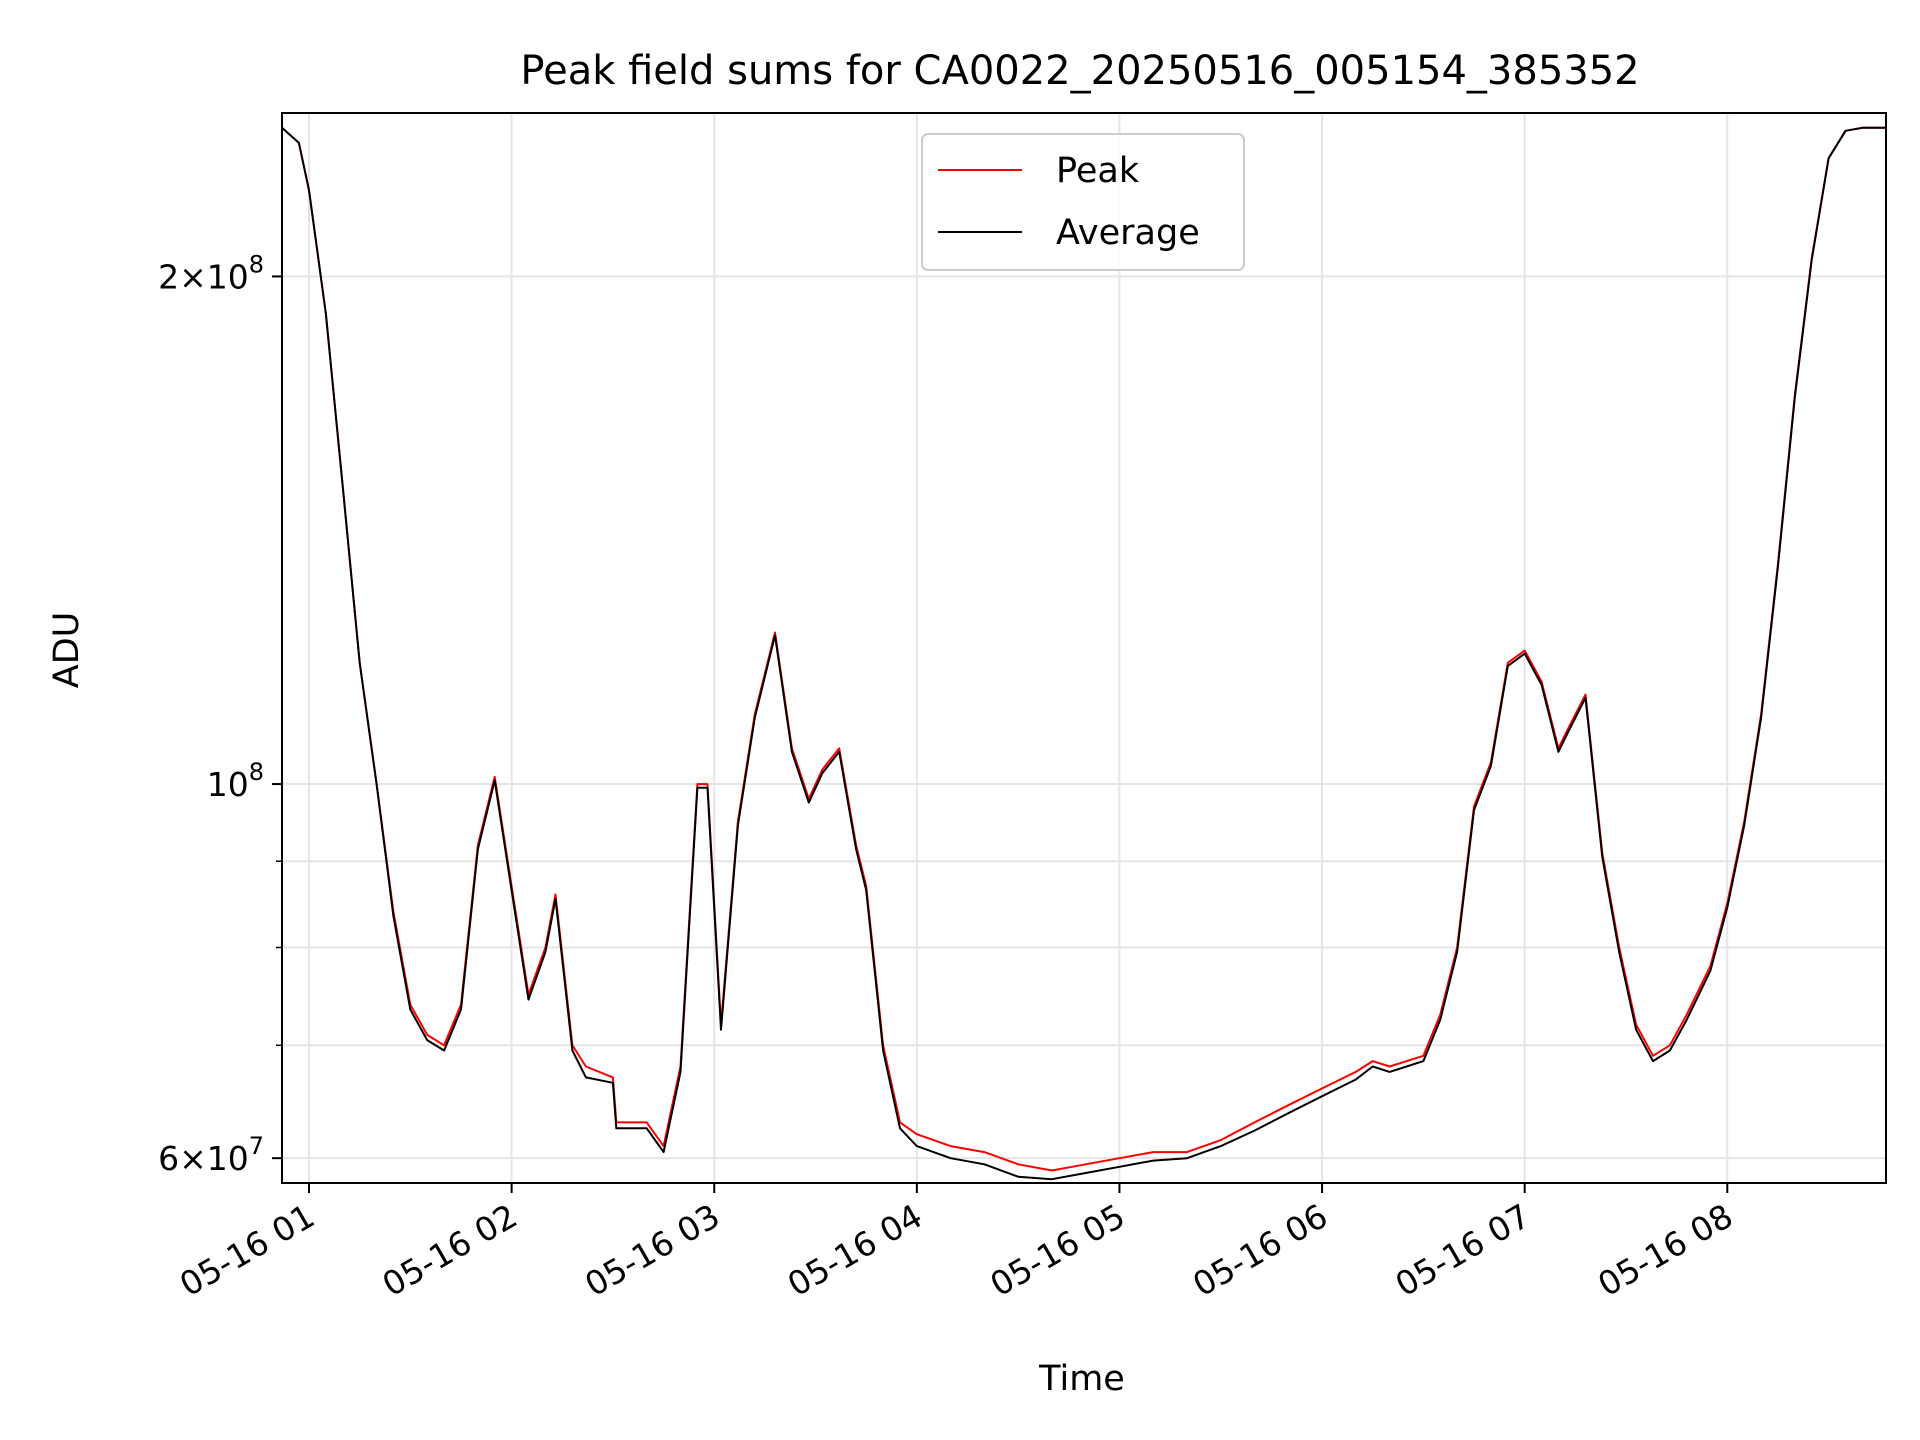 This screenshot has width=1920, height=1440. Describe the element at coordinates (67, 650) in the screenshot. I see `y-axis-label: ADU` at that location.